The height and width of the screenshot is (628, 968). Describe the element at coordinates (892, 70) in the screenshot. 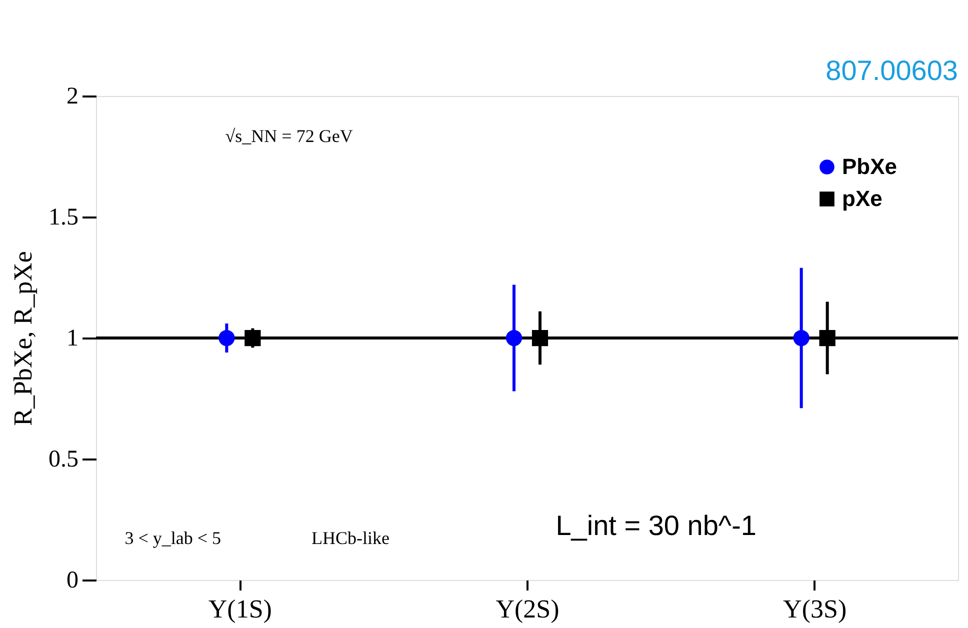

I see `text: 807.00603` at that location.